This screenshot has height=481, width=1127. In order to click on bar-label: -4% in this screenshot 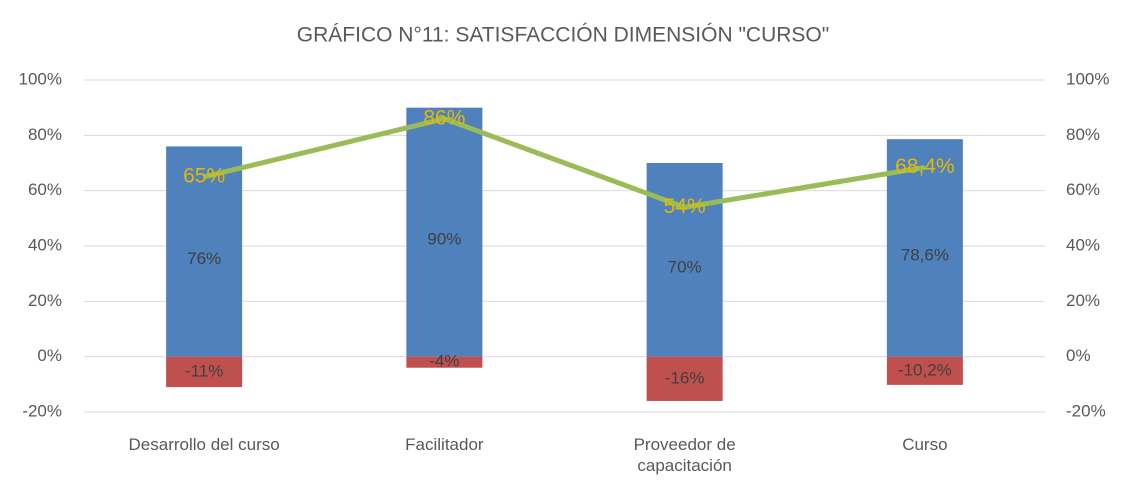, I will do `click(444, 361)`.